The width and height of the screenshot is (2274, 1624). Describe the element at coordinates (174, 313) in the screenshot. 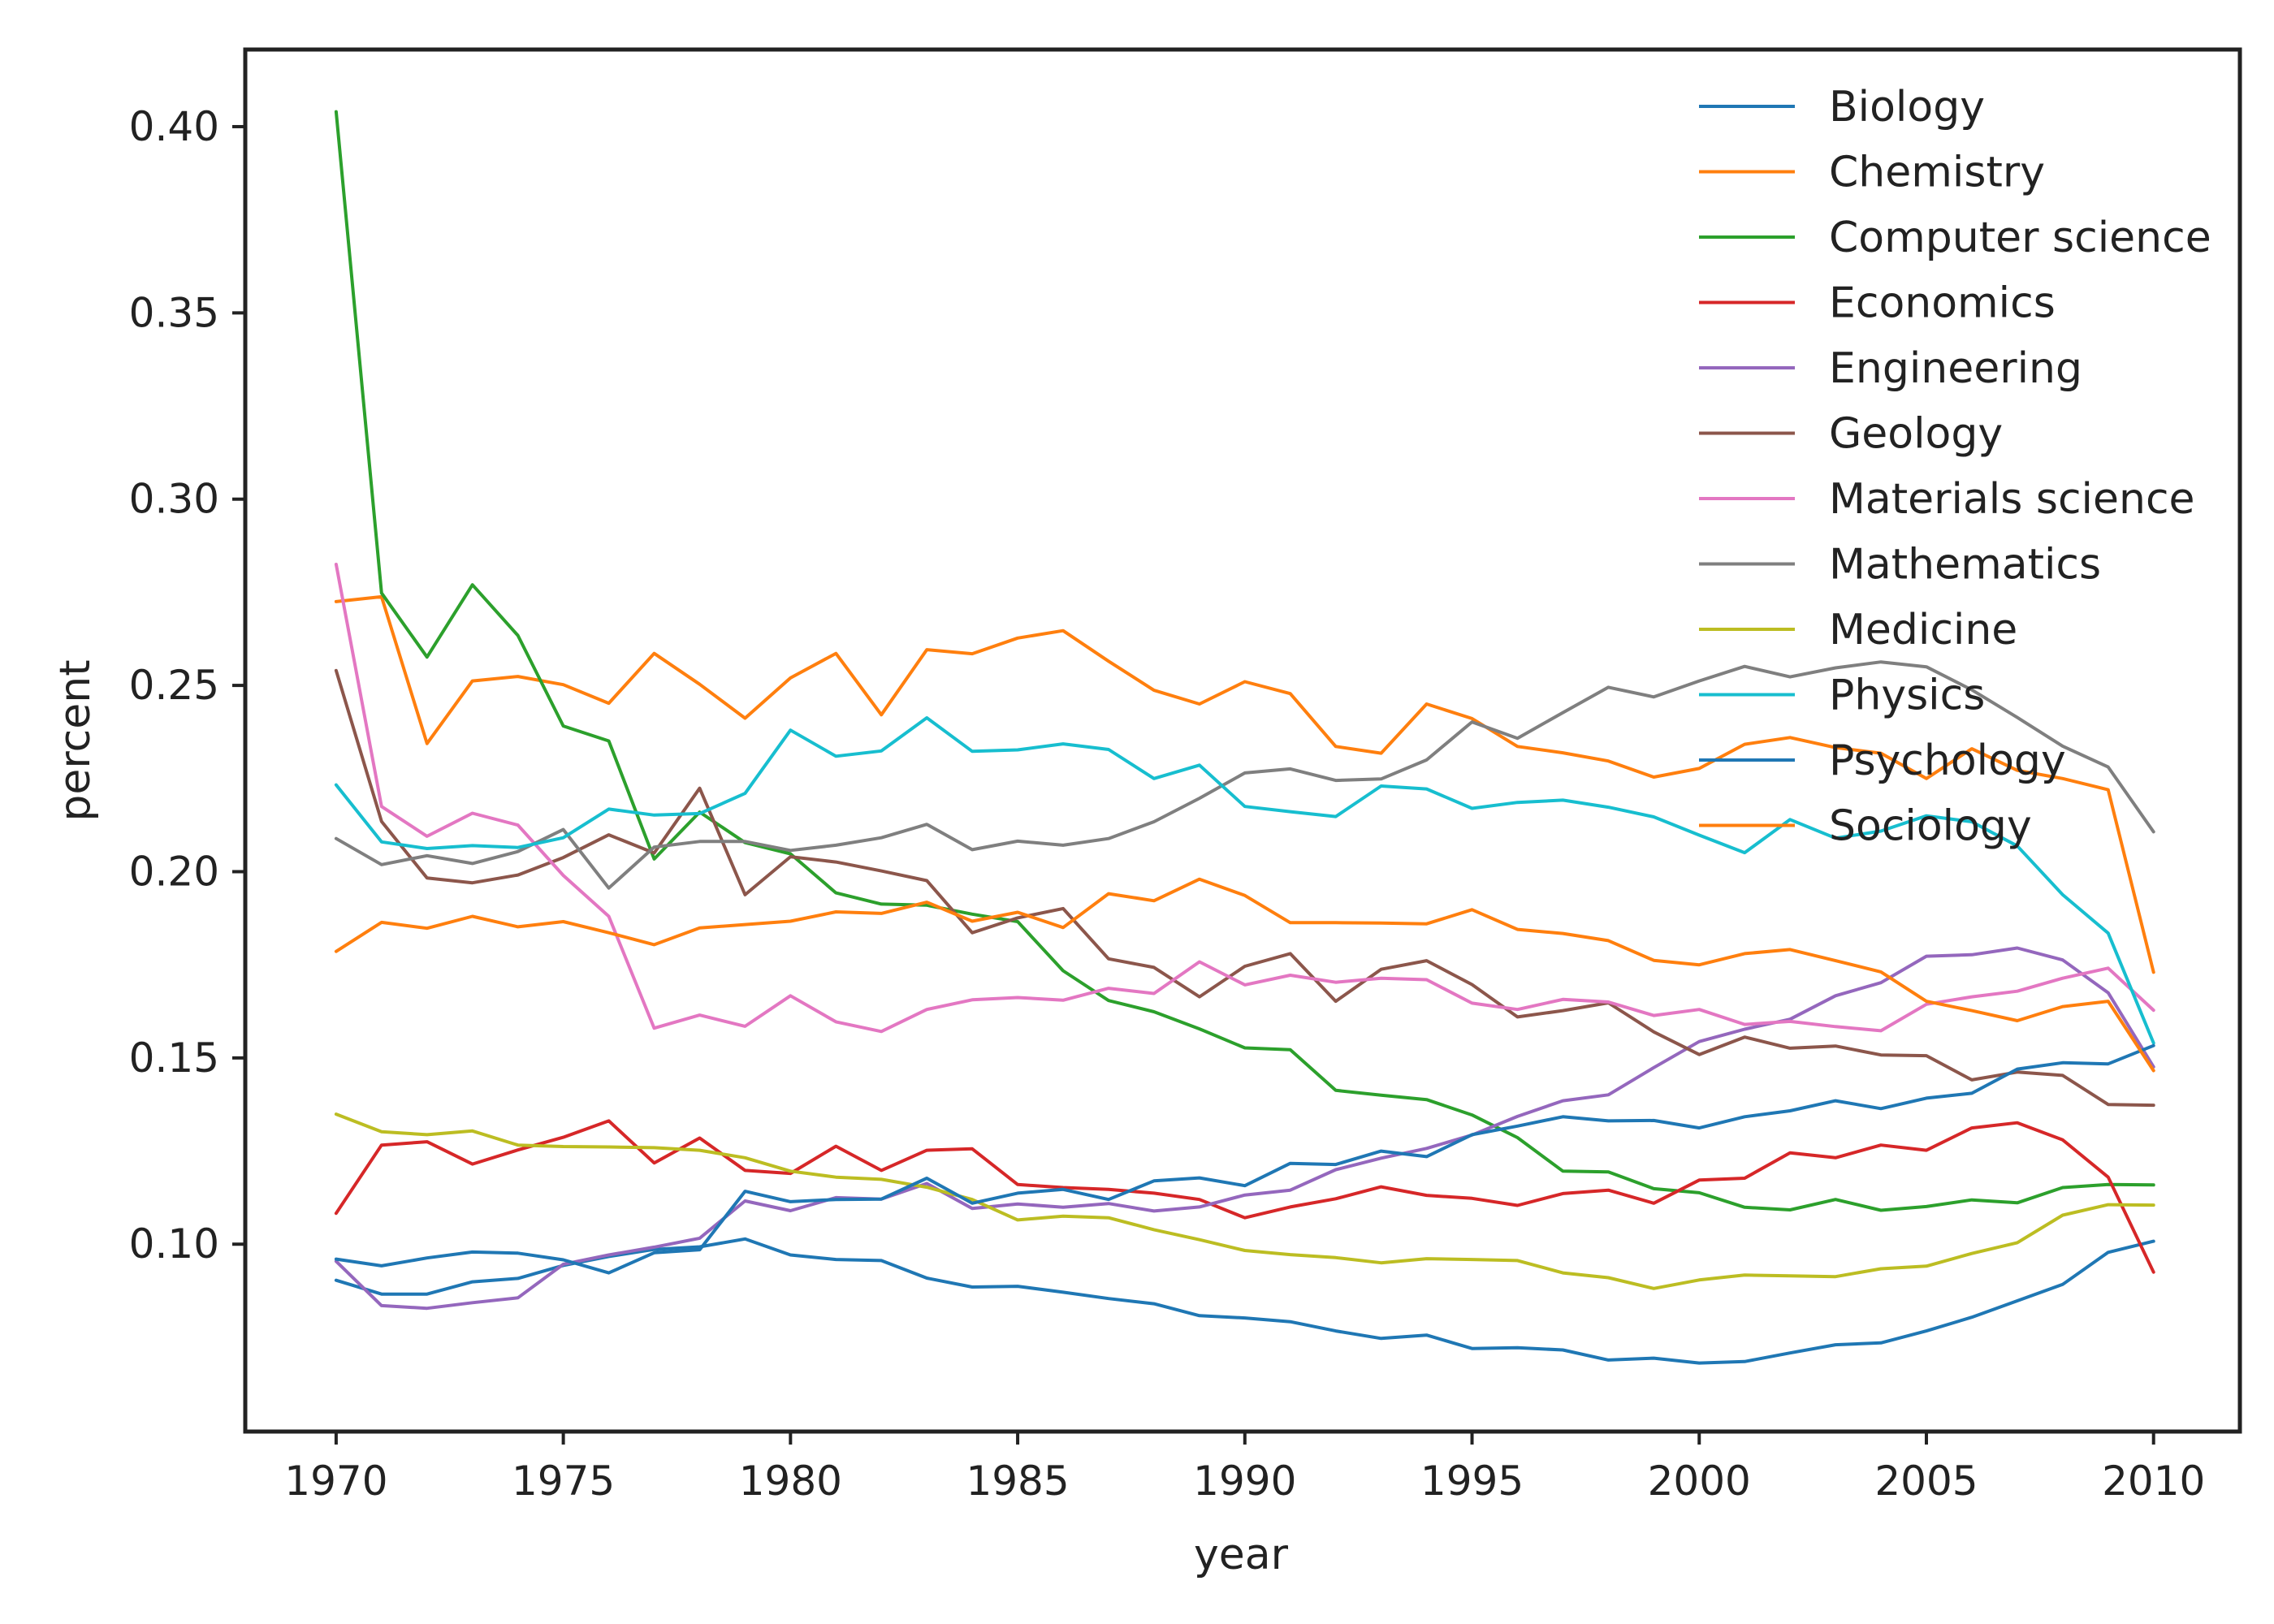

I see `y-tick-label: 0.35` at that location.